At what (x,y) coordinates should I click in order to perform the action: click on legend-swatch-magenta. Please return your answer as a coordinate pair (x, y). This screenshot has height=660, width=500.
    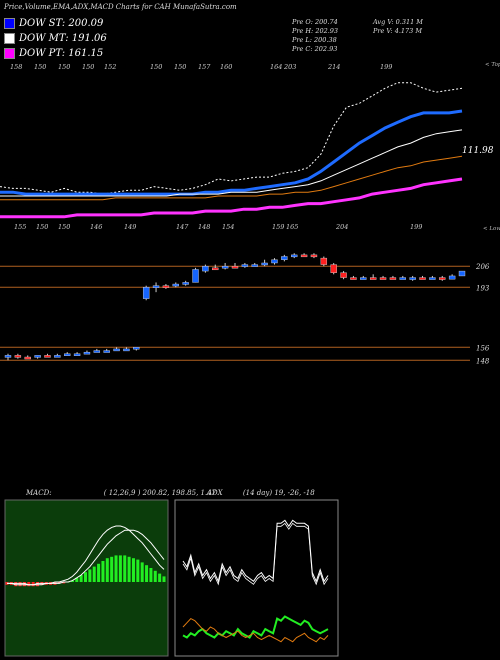
    Looking at the image, I should click on (9, 53).